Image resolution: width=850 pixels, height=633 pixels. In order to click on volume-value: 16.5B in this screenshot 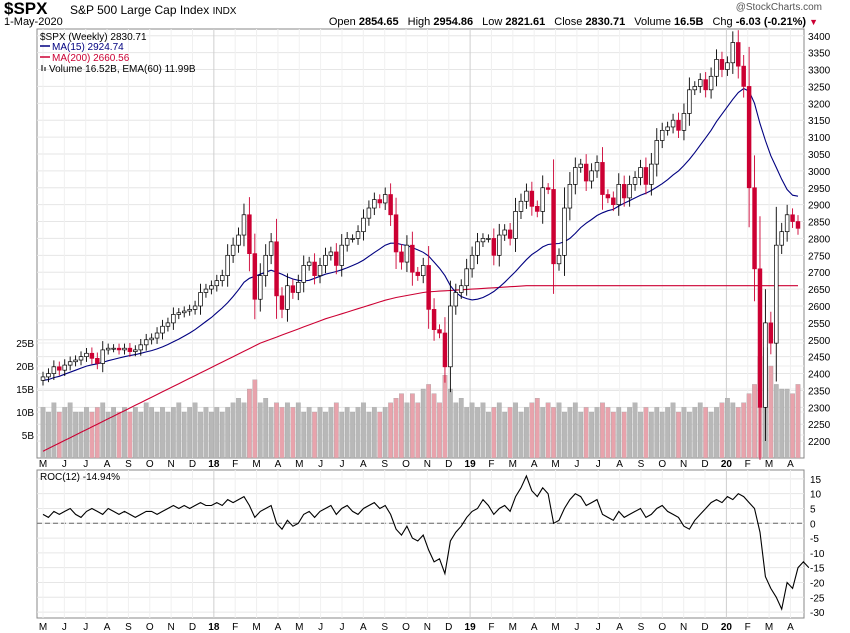, I will do `click(689, 22)`.